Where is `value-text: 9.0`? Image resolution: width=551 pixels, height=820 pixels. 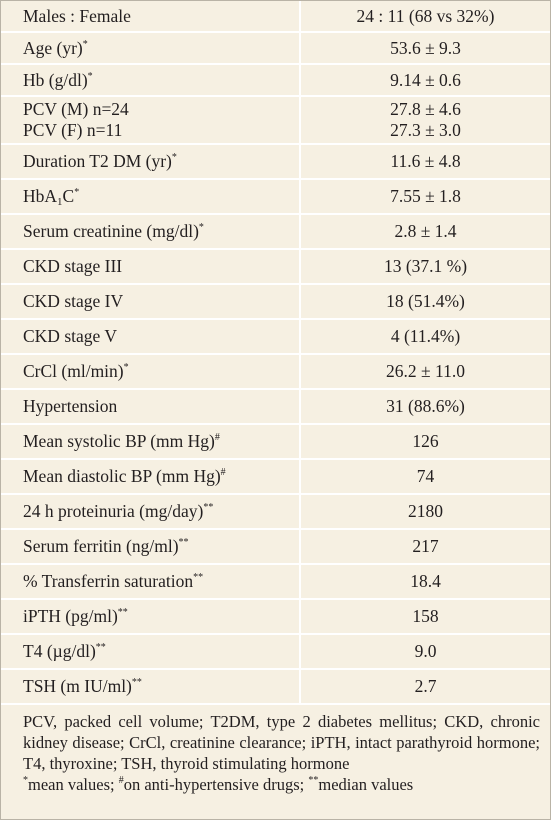 value-text: 9.0 is located at coordinates (425, 651).